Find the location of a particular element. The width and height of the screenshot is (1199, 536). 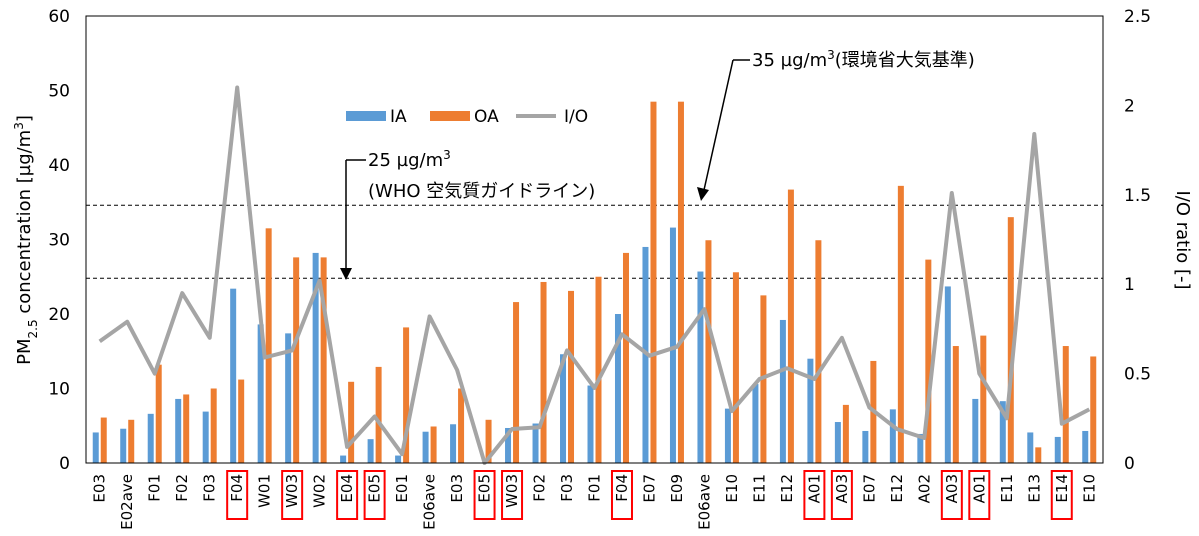

x-tick-label-4: F03 is located at coordinates (210, 488).